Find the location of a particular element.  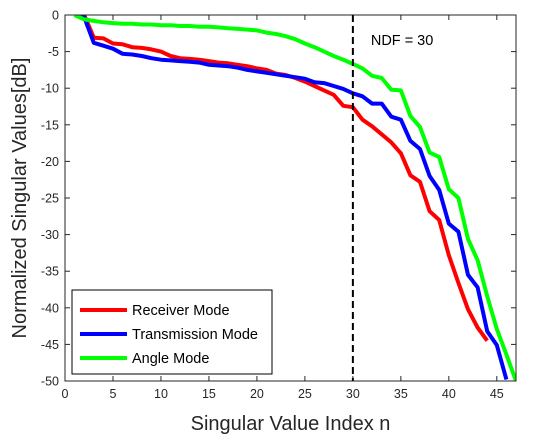

y-tick-label: 0 is located at coordinates (55, 16).